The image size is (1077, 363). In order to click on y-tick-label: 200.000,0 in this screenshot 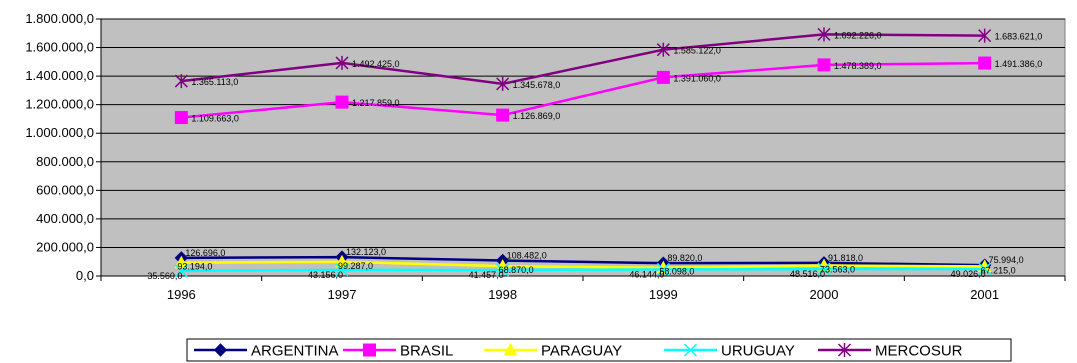, I will do `click(65, 246)`.